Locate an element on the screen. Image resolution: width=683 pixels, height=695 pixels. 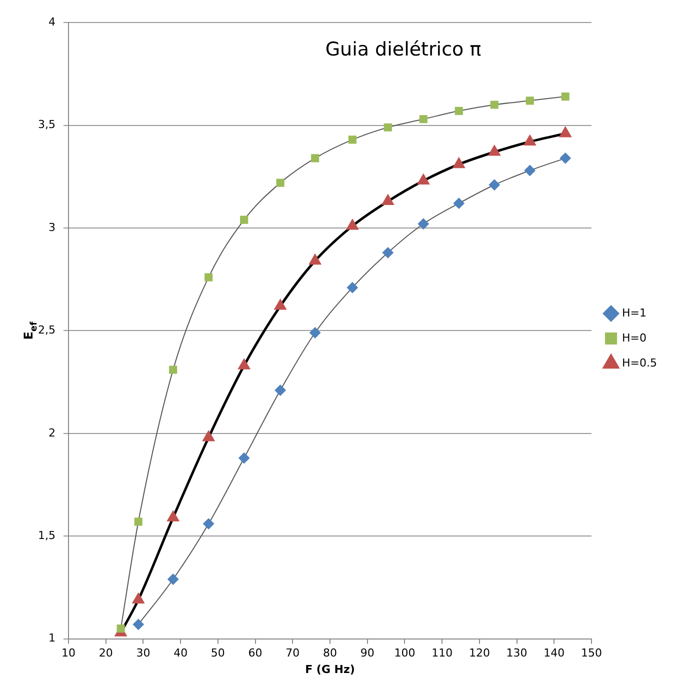
x-tick-label: 100 is located at coordinates (405, 653).